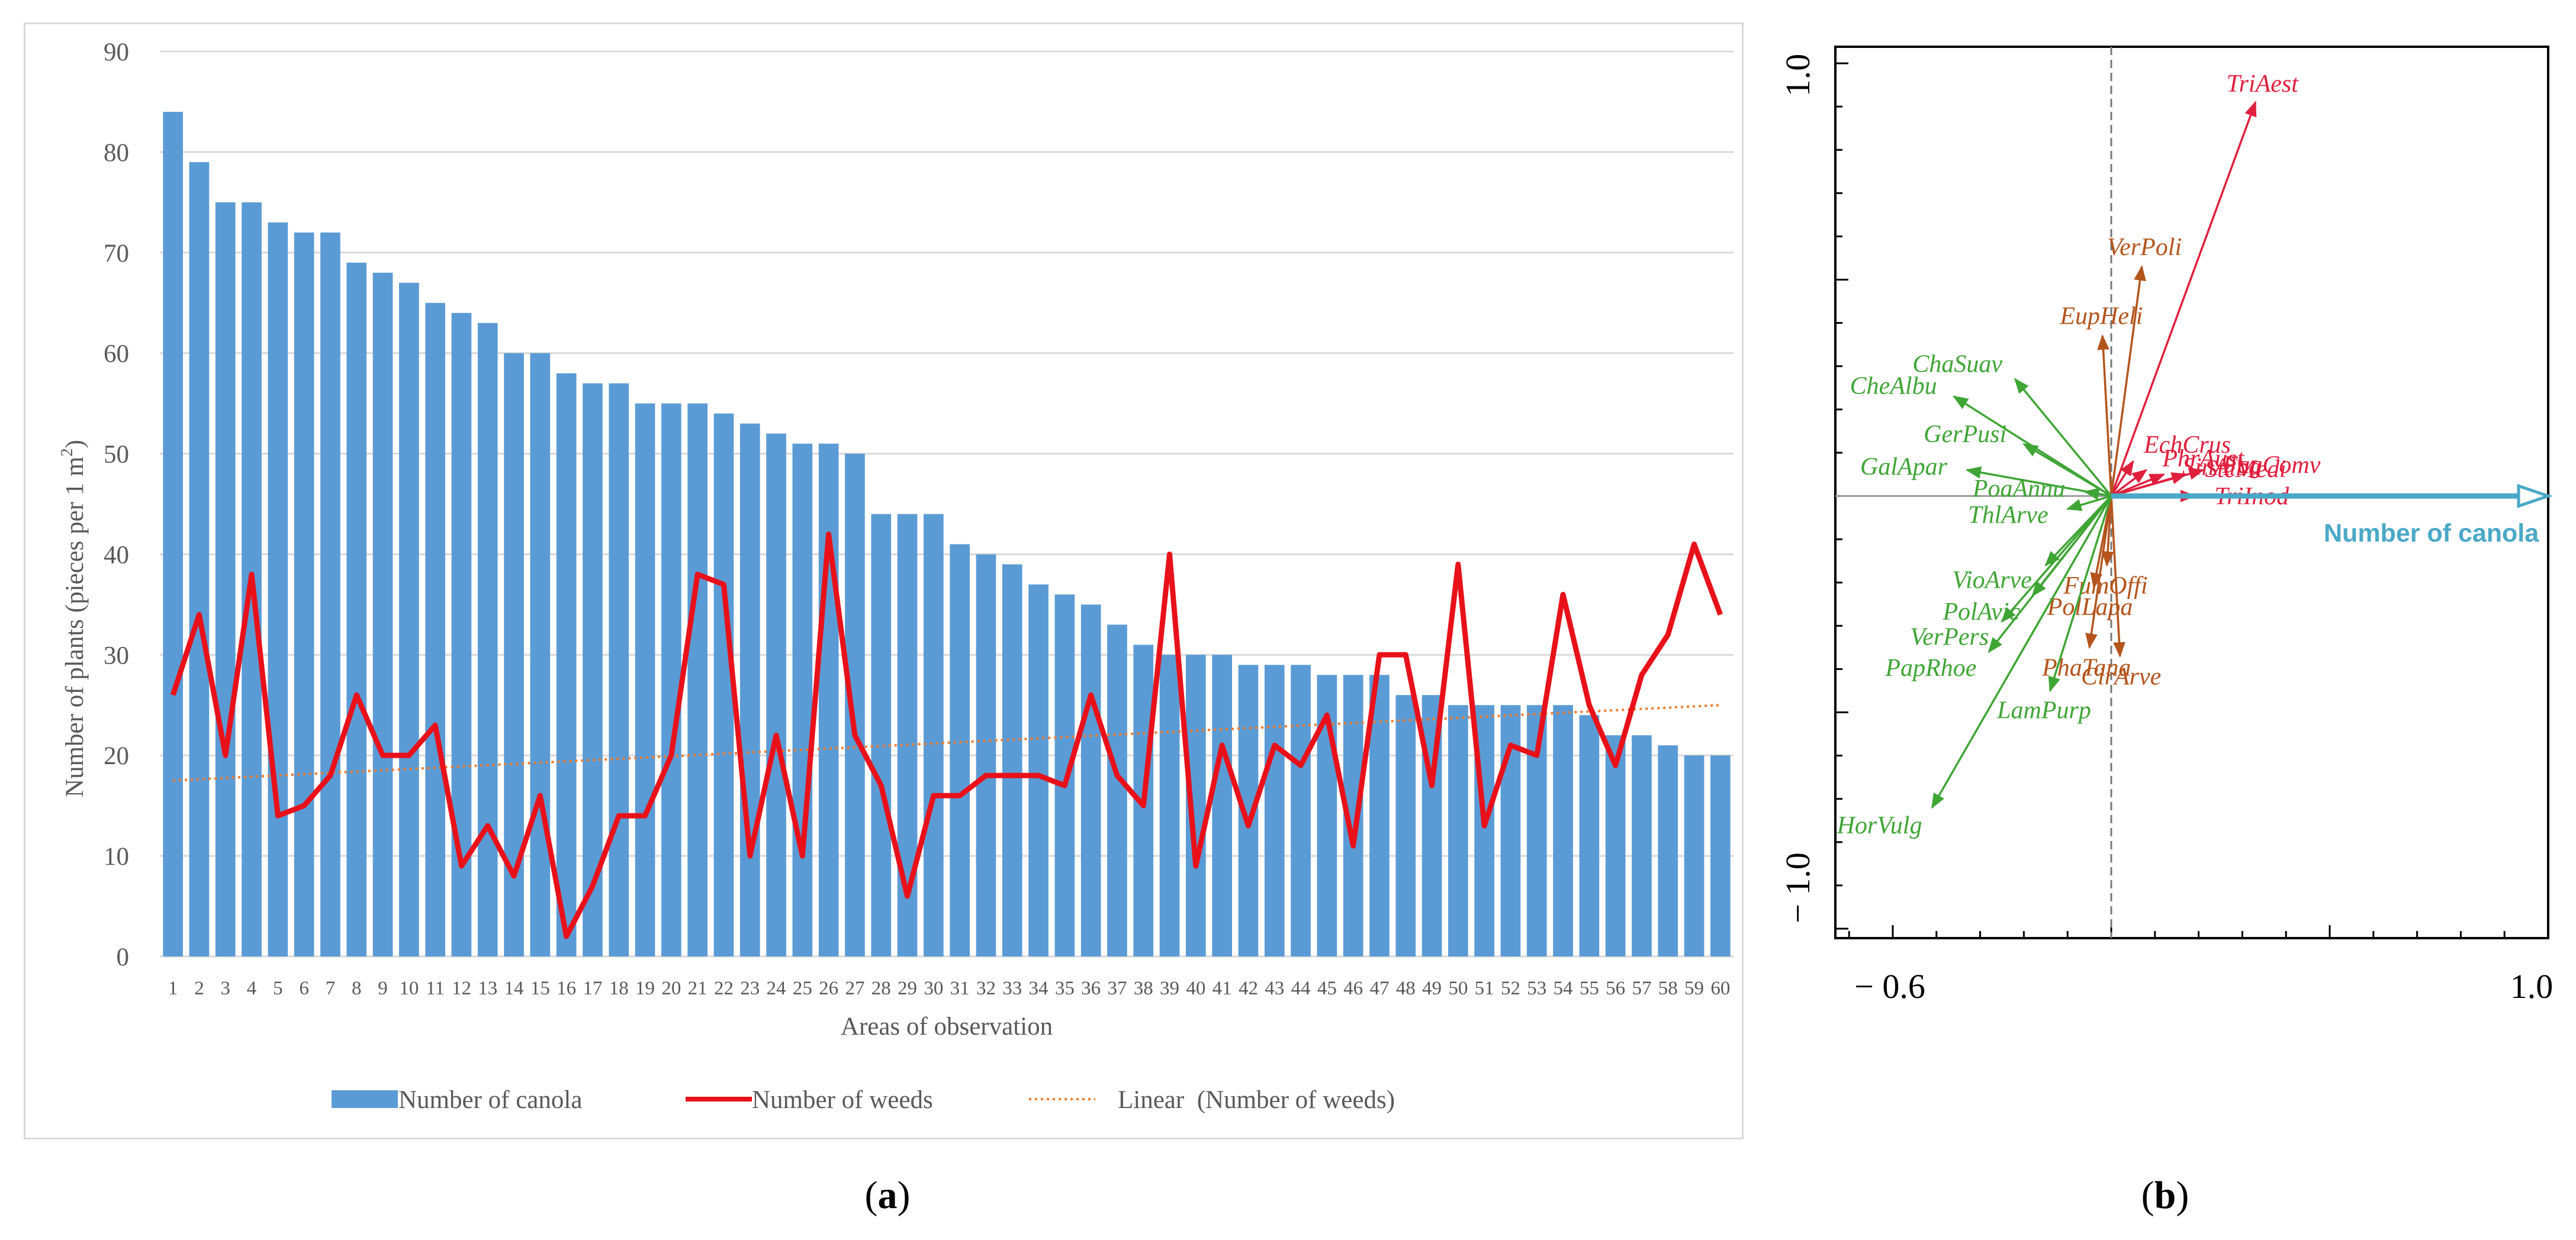 This screenshot has width=2576, height=1240. Describe the element at coordinates (1904, 467) in the screenshot. I see `species-label: GalApar` at that location.